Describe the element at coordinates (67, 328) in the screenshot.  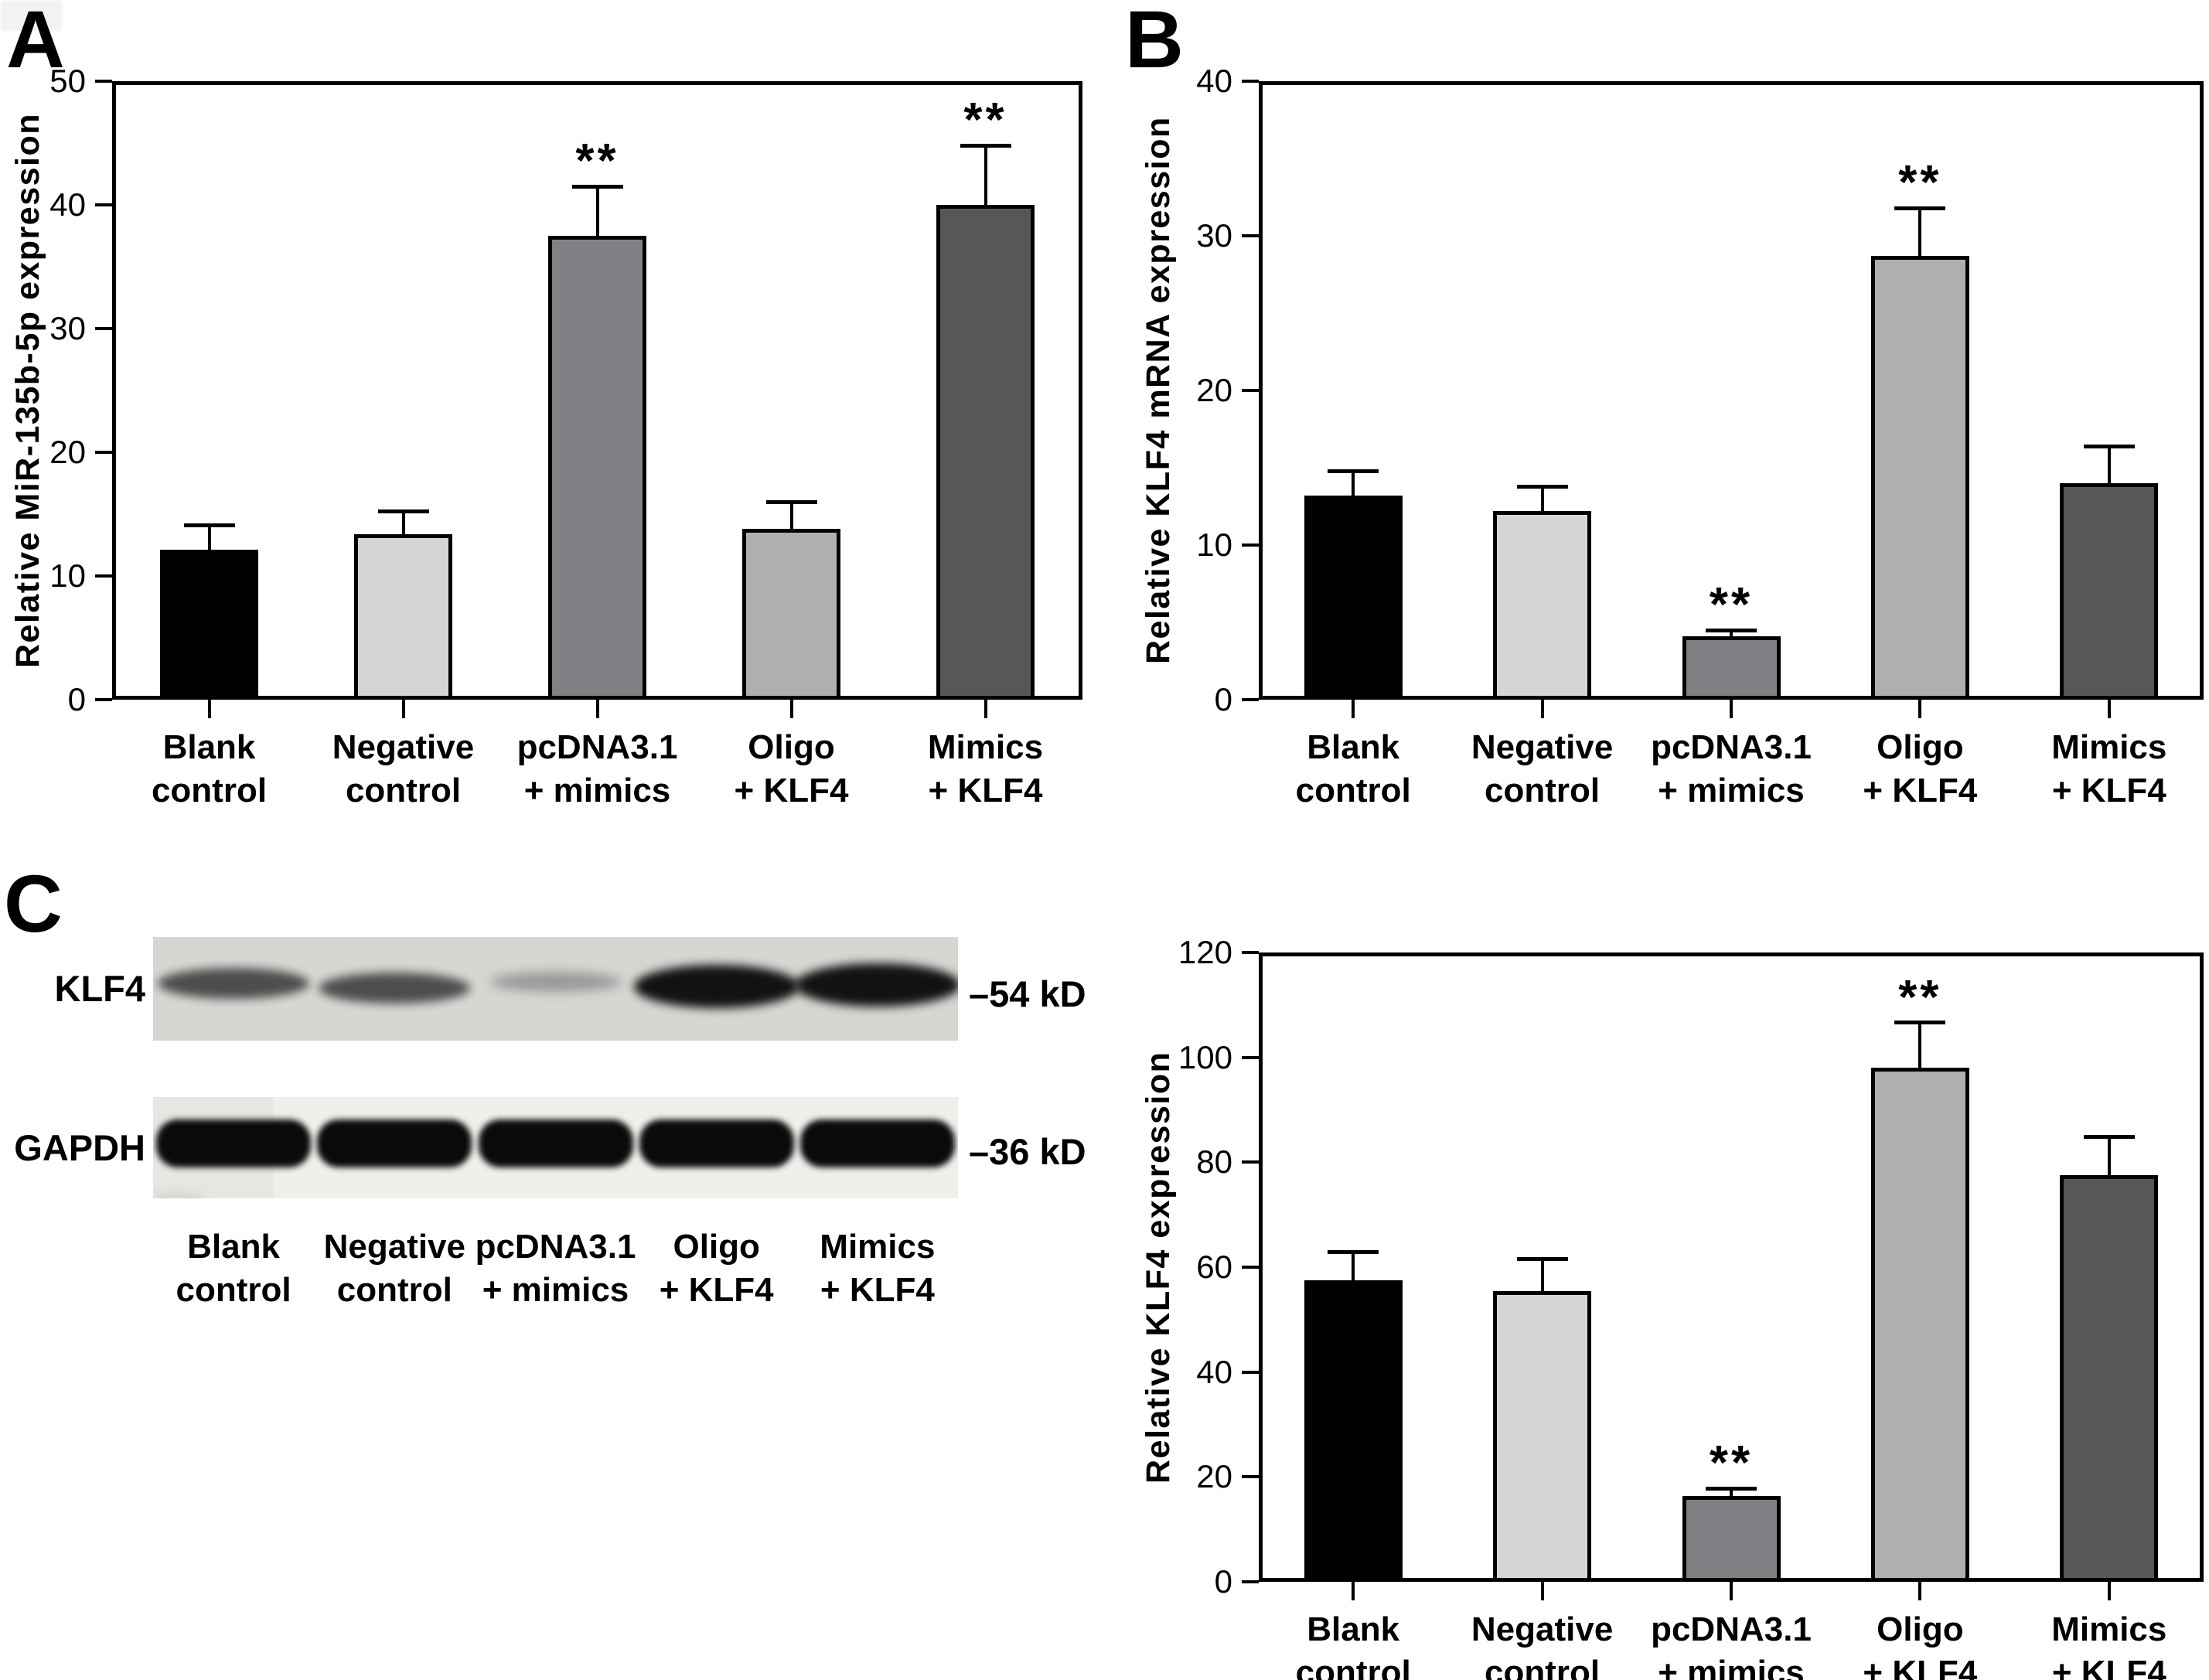
I see `y-tick-label: 30` at that location.